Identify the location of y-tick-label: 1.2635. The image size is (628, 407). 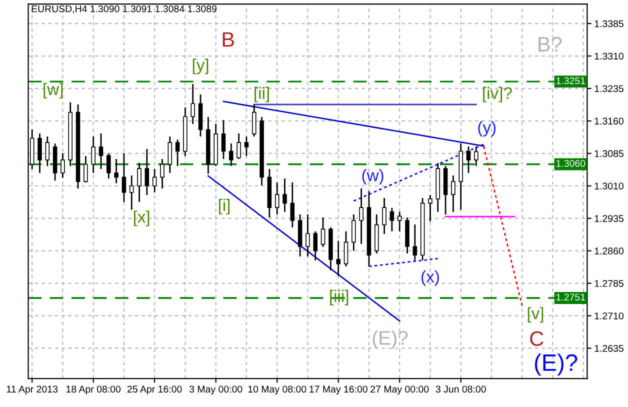
(609, 348).